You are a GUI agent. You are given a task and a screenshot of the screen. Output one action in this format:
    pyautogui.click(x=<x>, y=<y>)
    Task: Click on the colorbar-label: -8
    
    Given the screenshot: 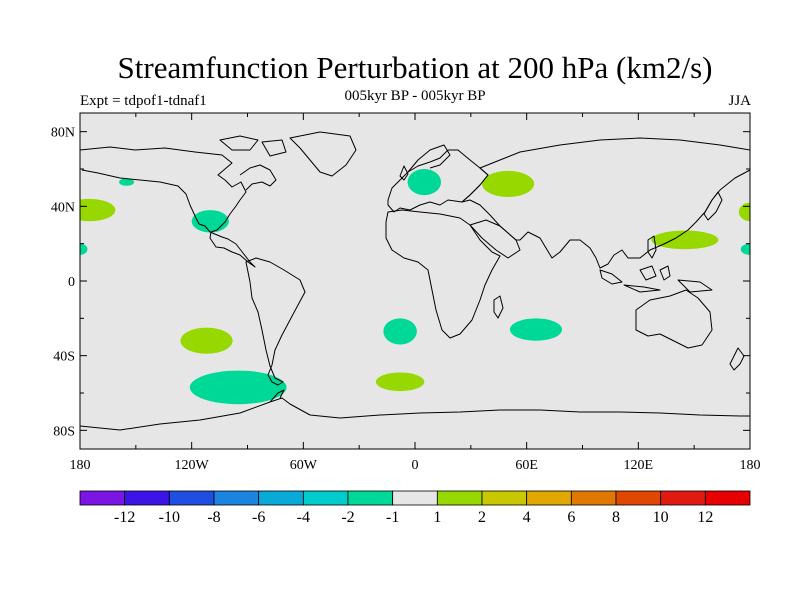 What is the action you would take?
    pyautogui.click(x=213, y=517)
    